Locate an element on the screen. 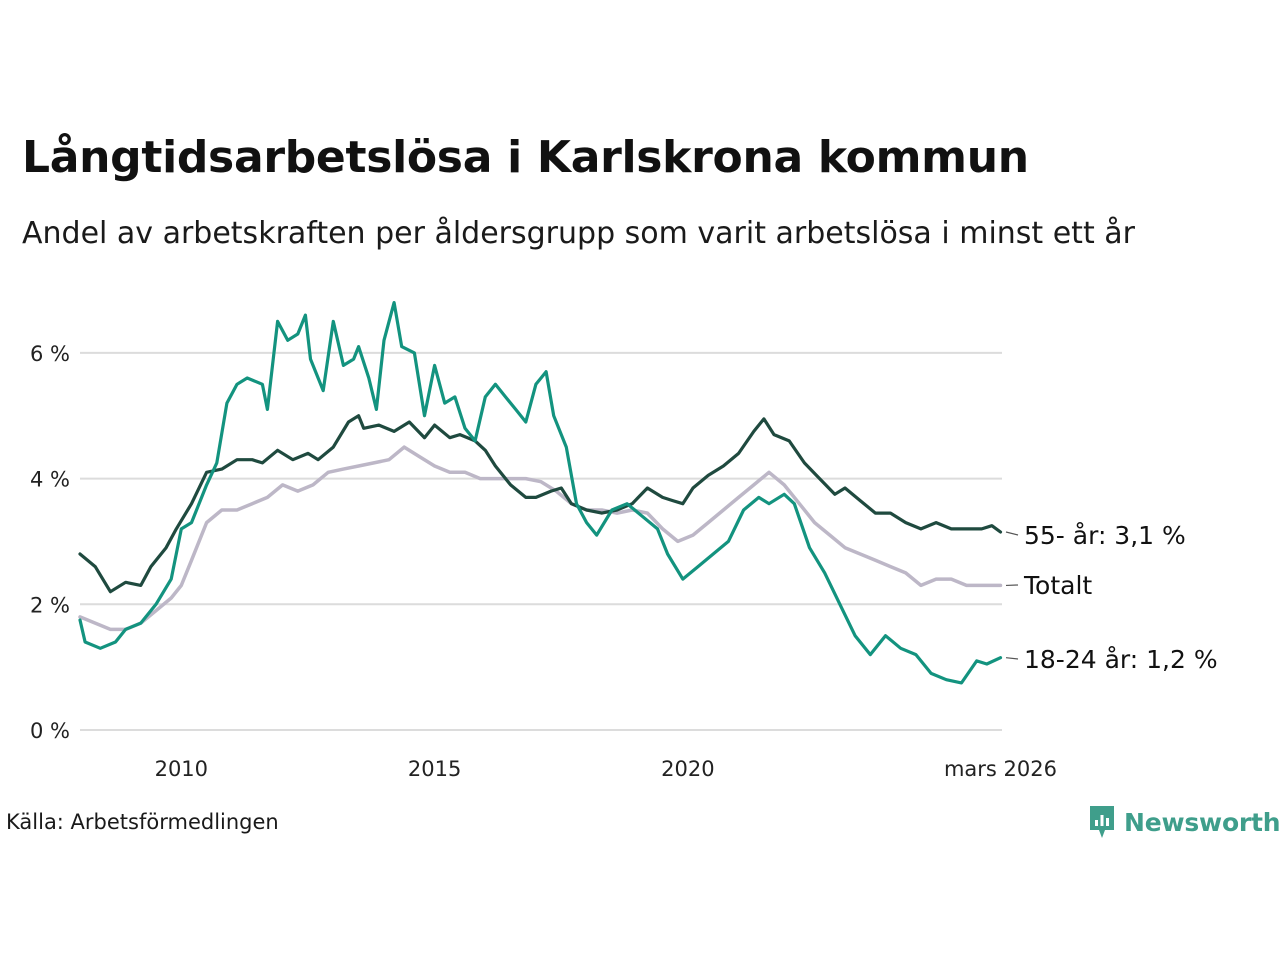  x-tick-label-1: 2015 is located at coordinates (434, 769).